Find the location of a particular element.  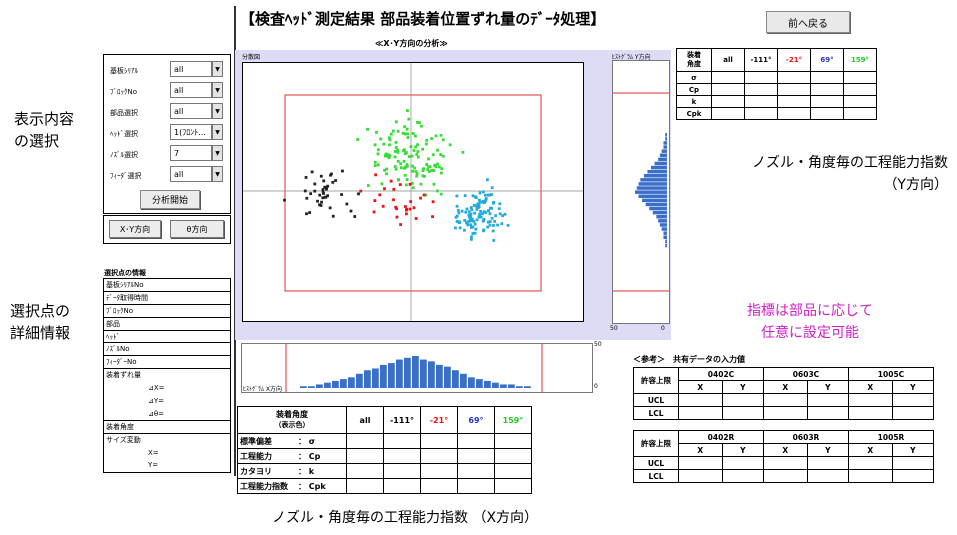

ref-row-label: UCL is located at coordinates (656, 400).